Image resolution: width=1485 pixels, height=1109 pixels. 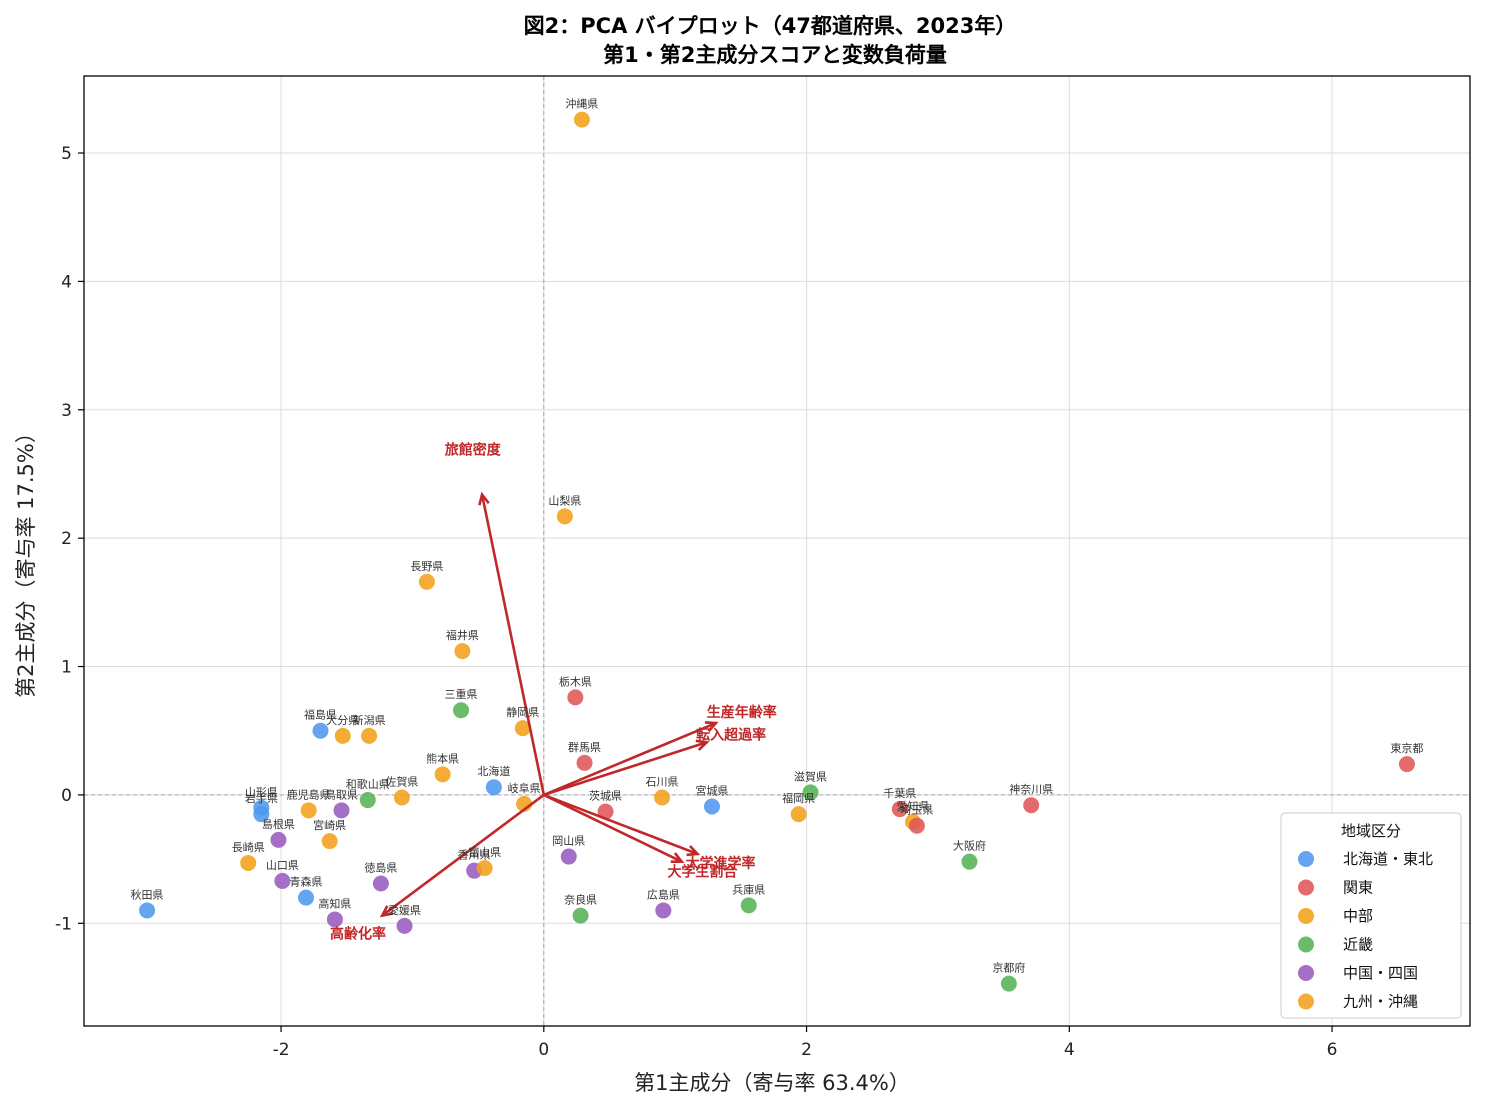 What do you see at coordinates (575, 681) in the screenshot?
I see `point-label: 栃木県` at bounding box center [575, 681].